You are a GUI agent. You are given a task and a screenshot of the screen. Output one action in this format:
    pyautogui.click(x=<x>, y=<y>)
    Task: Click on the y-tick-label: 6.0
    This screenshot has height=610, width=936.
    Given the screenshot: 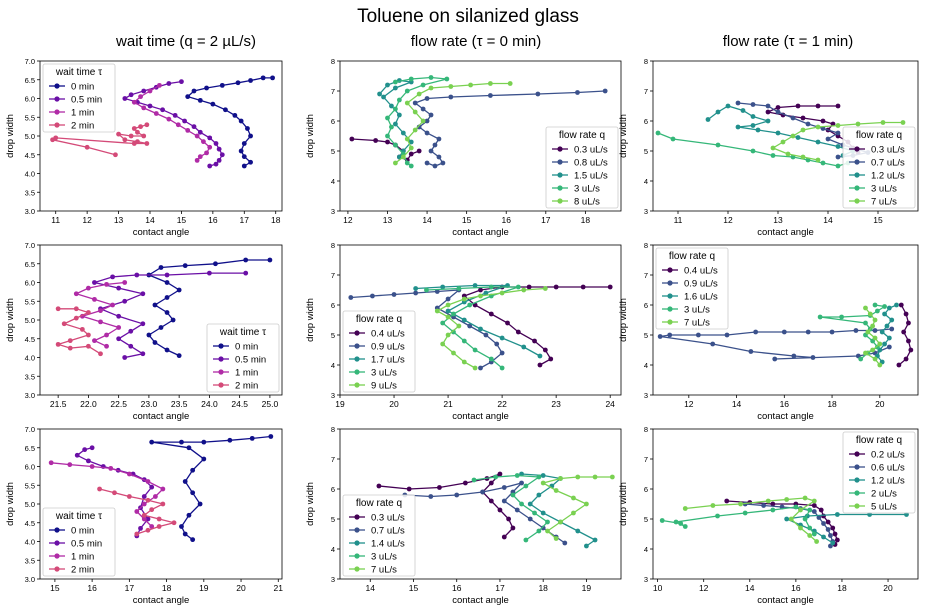 What is the action you would take?
    pyautogui.click(x=30, y=467)
    